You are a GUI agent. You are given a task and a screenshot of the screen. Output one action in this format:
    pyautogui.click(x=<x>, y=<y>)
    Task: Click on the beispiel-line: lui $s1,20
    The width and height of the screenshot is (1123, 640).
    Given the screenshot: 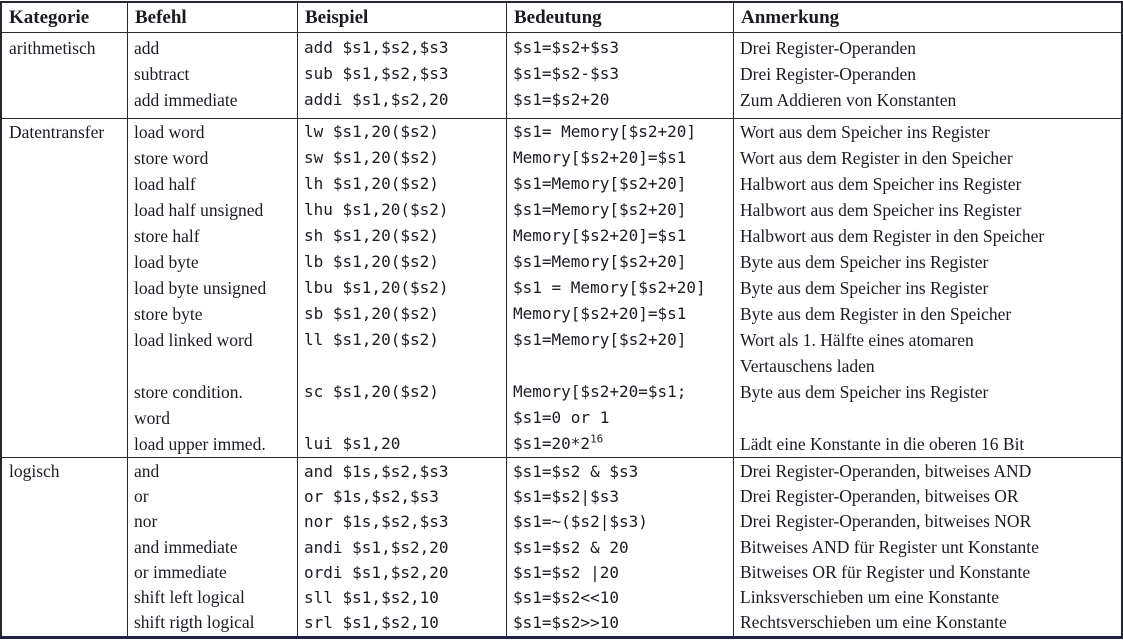 What is the action you would take?
    pyautogui.click(x=403, y=444)
    